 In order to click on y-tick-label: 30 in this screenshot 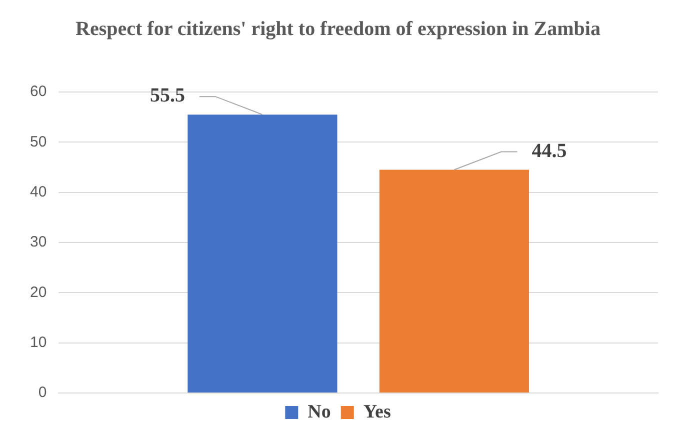, I will do `click(38, 242)`.